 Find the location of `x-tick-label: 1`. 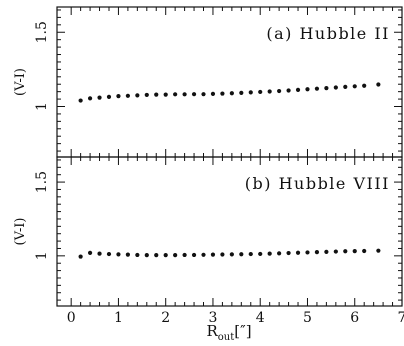

x-tick-label: 1 is located at coordinates (118, 318).